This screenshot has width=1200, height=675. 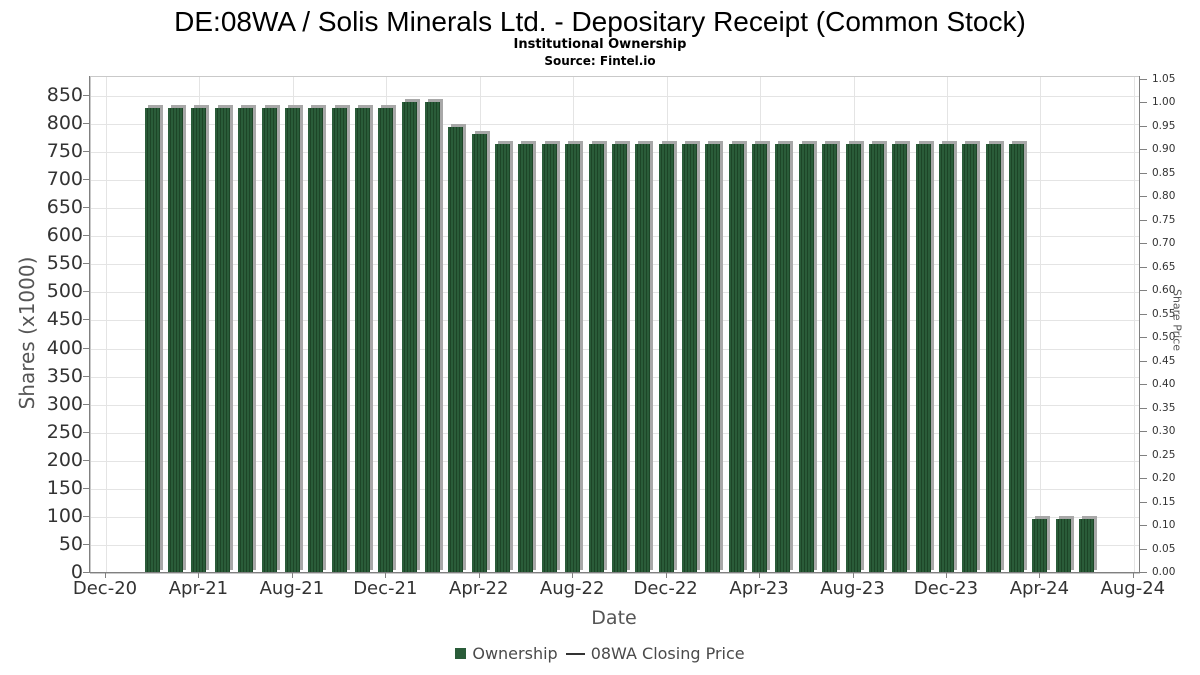 What do you see at coordinates (1164, 478) in the screenshot?
I see `y-right-tick-label: 0.20` at bounding box center [1164, 478].